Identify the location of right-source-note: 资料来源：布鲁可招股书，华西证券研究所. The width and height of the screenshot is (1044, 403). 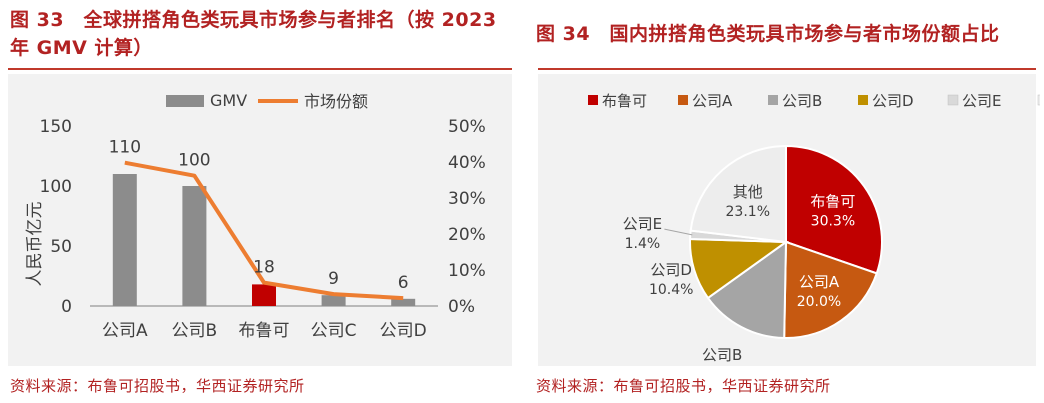
(683, 386).